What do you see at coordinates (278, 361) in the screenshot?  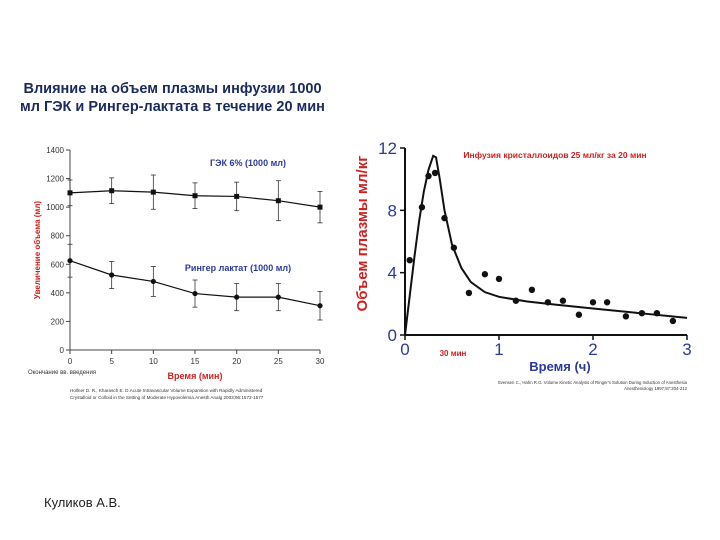 I see `x-tick-label: 25` at bounding box center [278, 361].